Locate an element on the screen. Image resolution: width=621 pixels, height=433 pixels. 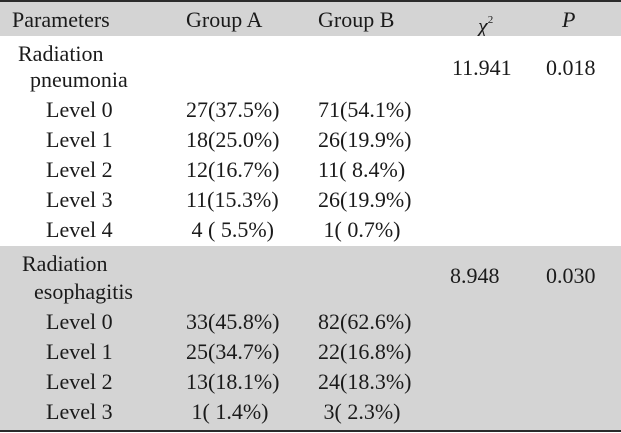
header-group-a: Group A is located at coordinates (224, 19).